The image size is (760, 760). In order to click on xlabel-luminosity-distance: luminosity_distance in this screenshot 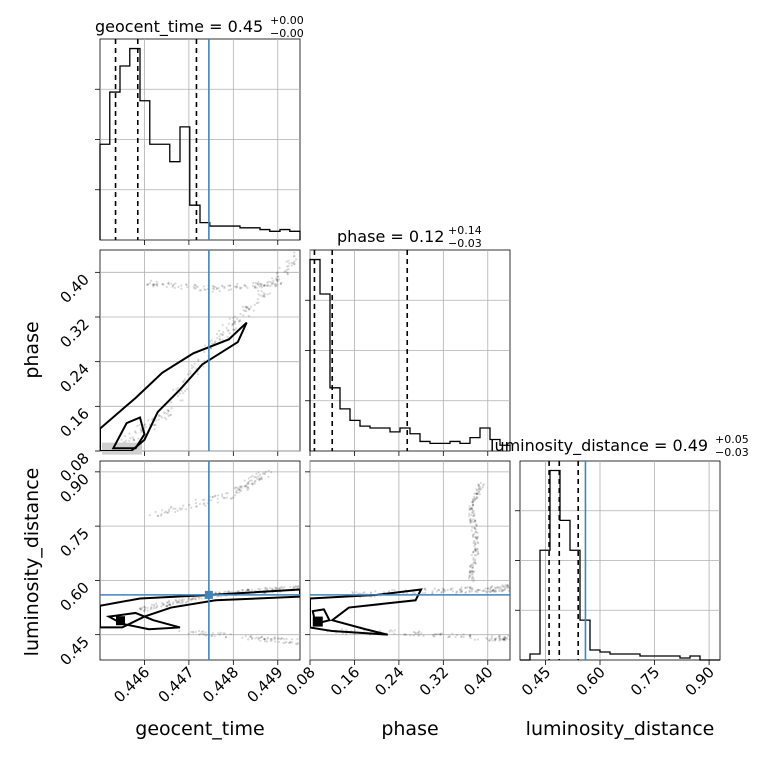, I will do `click(620, 729)`.